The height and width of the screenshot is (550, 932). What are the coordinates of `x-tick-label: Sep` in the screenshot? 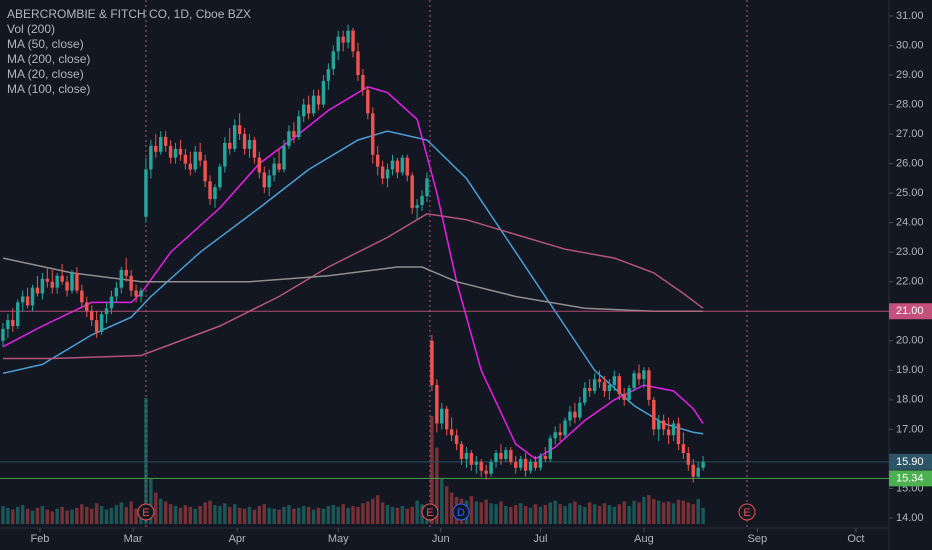 It's located at (758, 539).